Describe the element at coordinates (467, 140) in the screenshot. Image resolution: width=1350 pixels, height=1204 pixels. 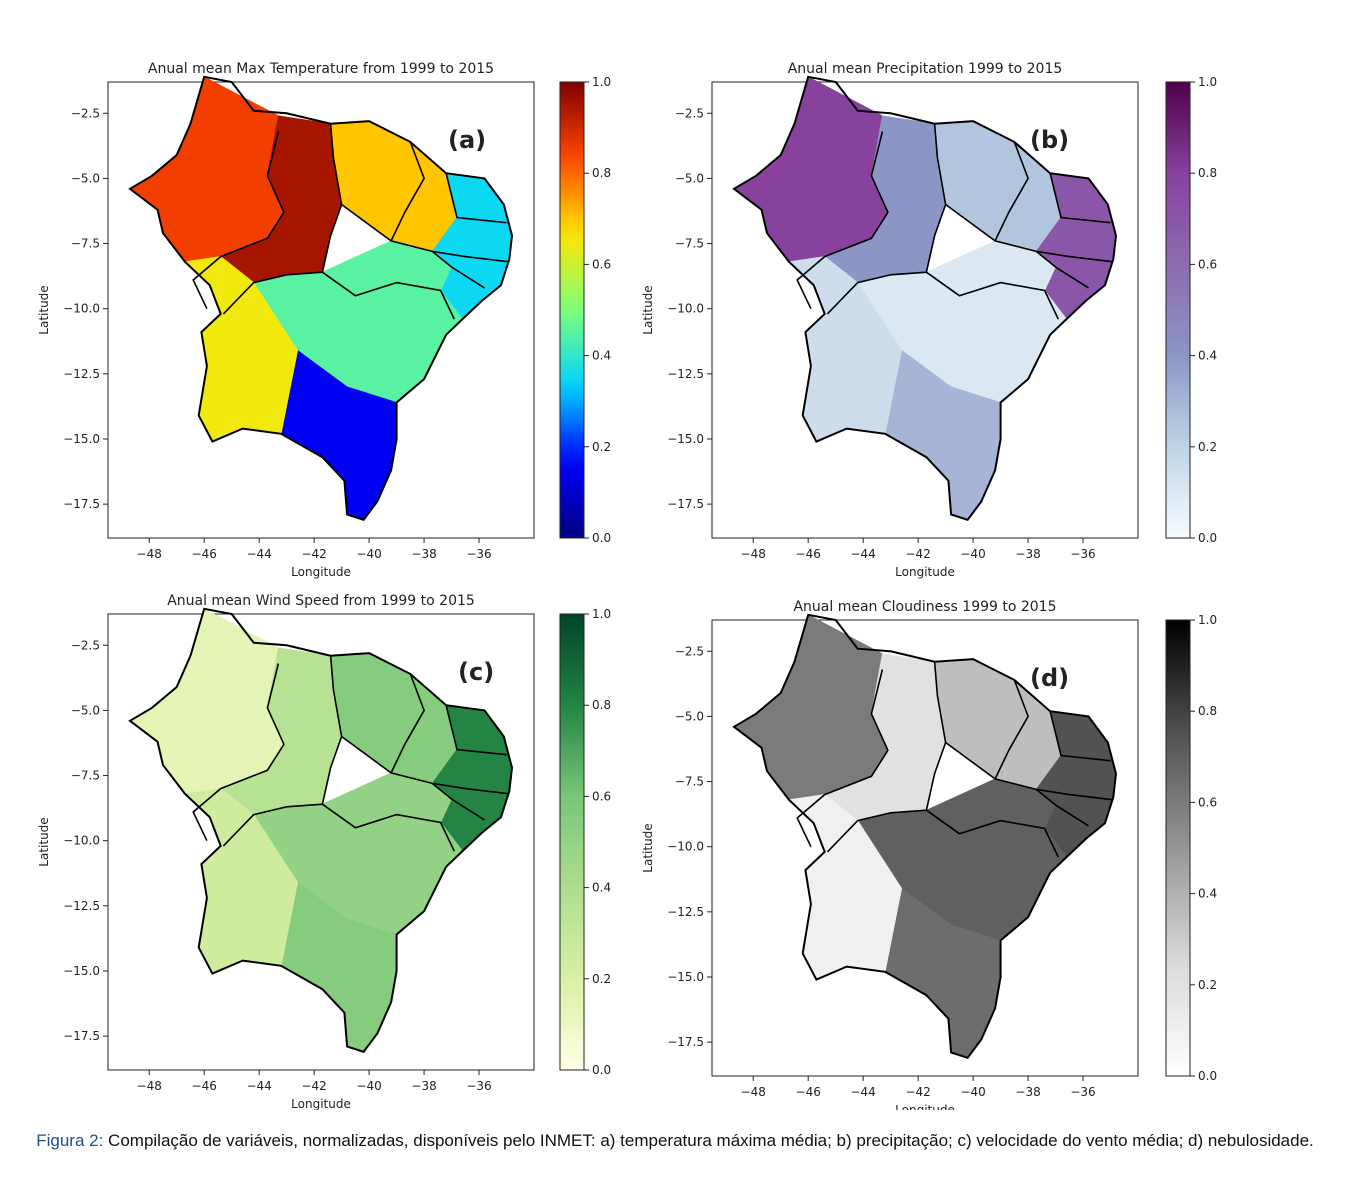
I see `panel-label: (a)` at that location.